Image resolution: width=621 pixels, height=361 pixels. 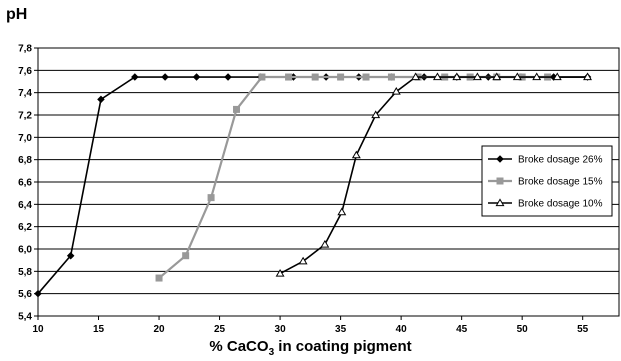 What do you see at coordinates (281, 329) in the screenshot?
I see `x-tick-label: 30` at bounding box center [281, 329].